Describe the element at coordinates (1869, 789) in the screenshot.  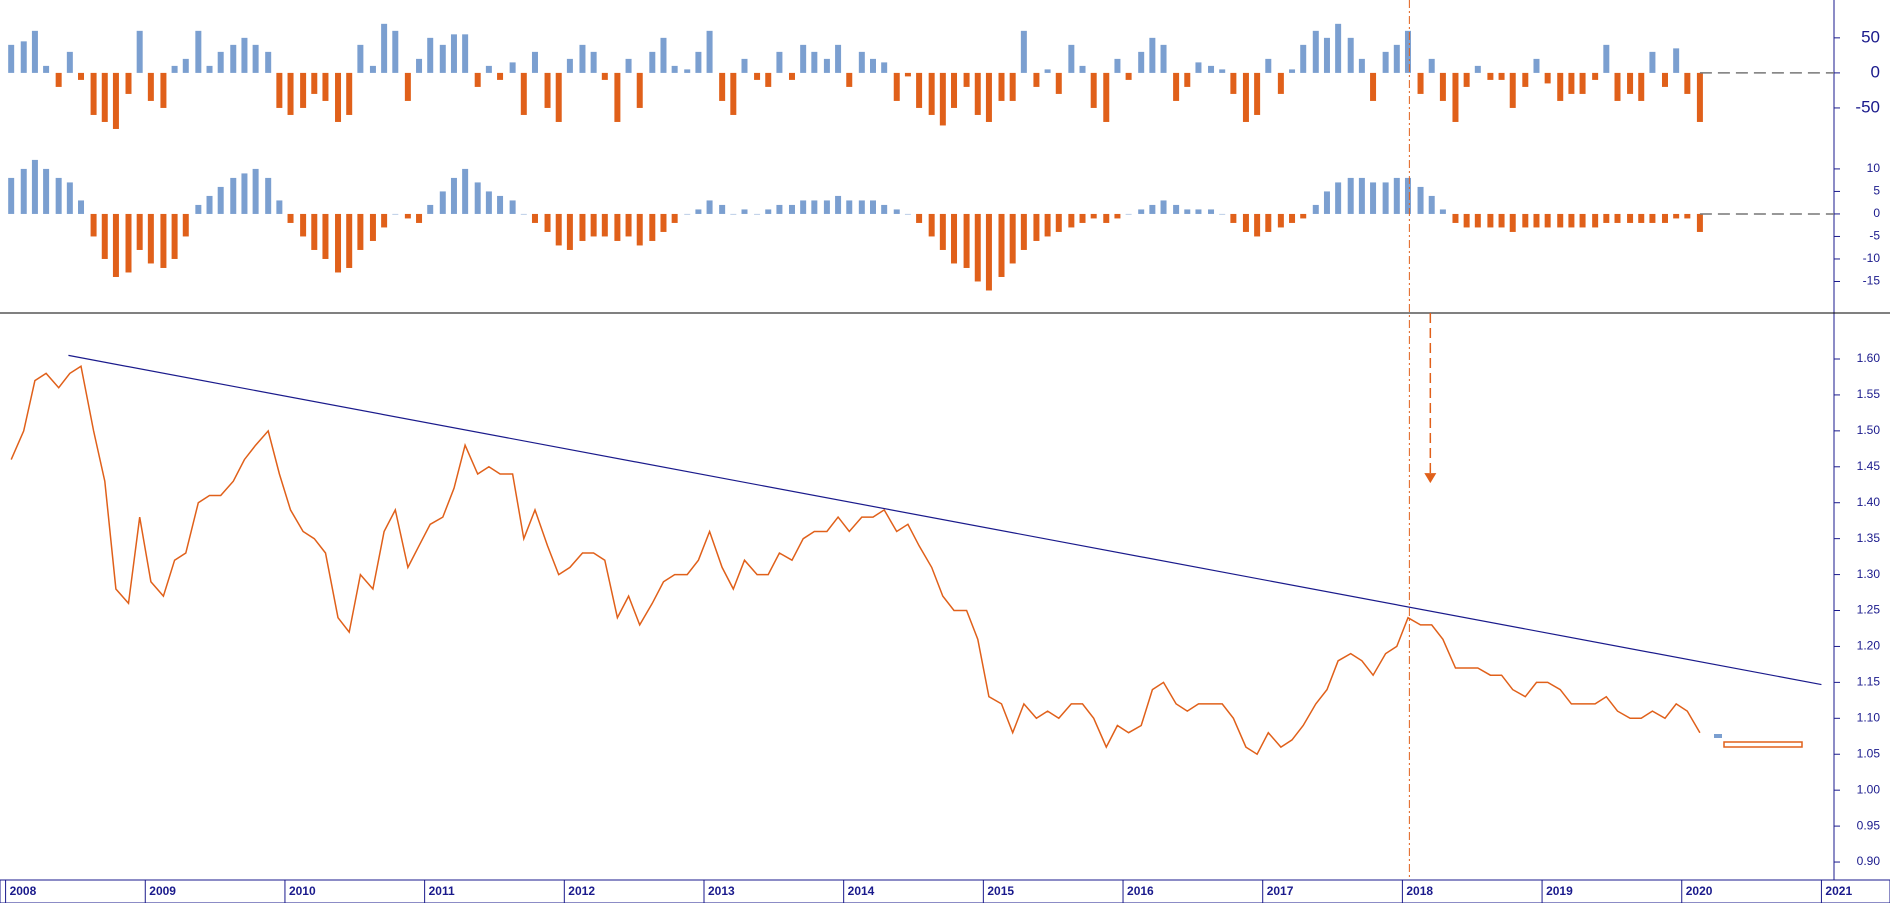
I see `y-tick-label: 1.00` at that location.